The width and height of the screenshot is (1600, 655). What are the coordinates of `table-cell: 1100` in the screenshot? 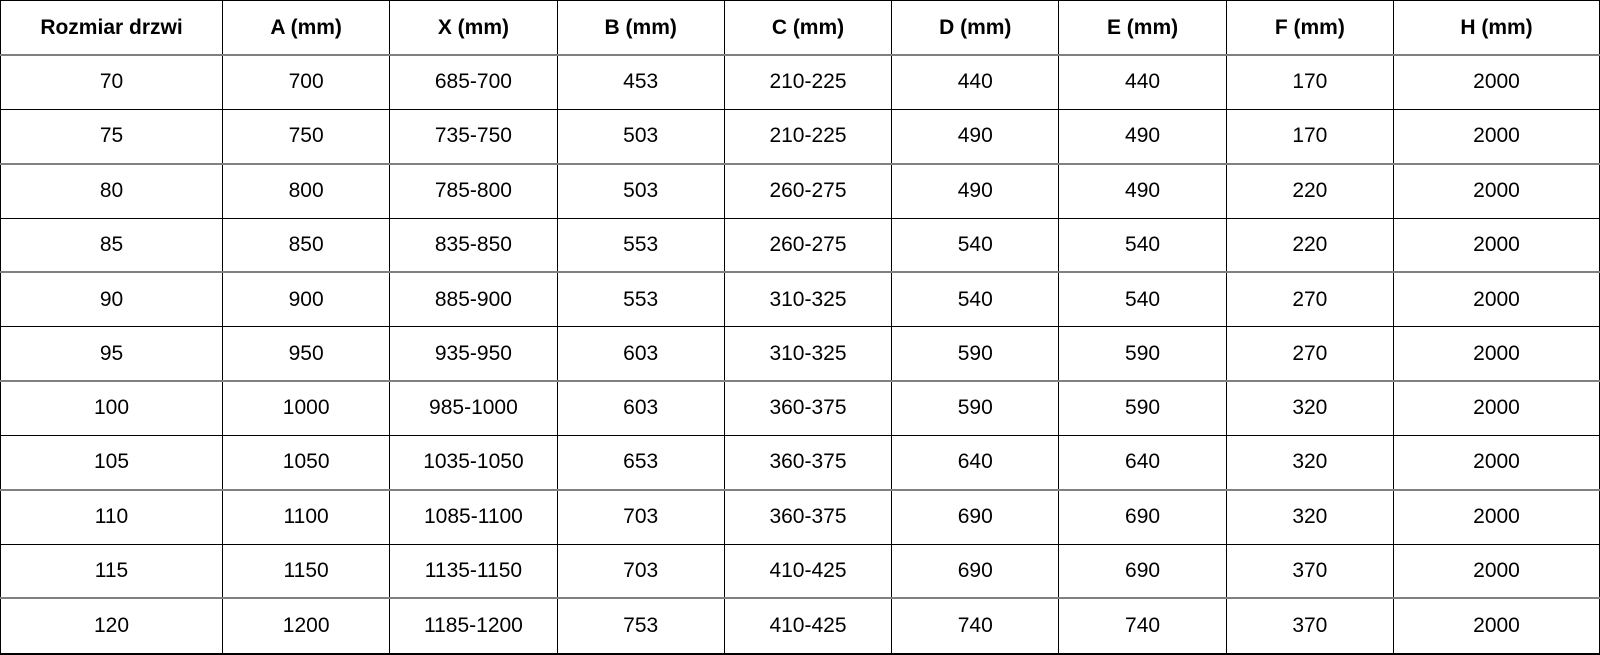 It's located at (306, 517).